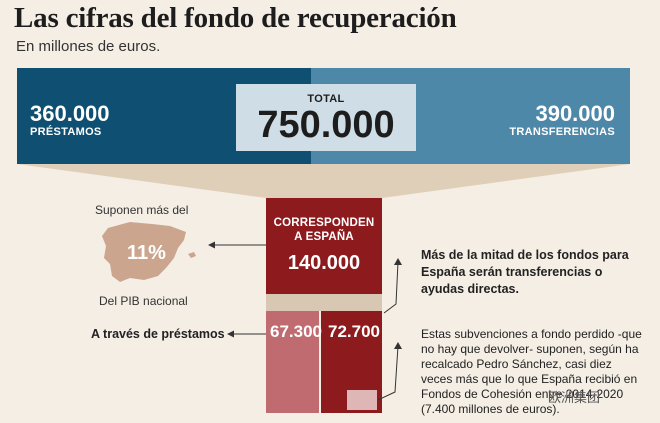 The image size is (660, 423). I want to click on spain-block: CORRESPONDEN A ESPAÑA 140.000, so click(324, 246).